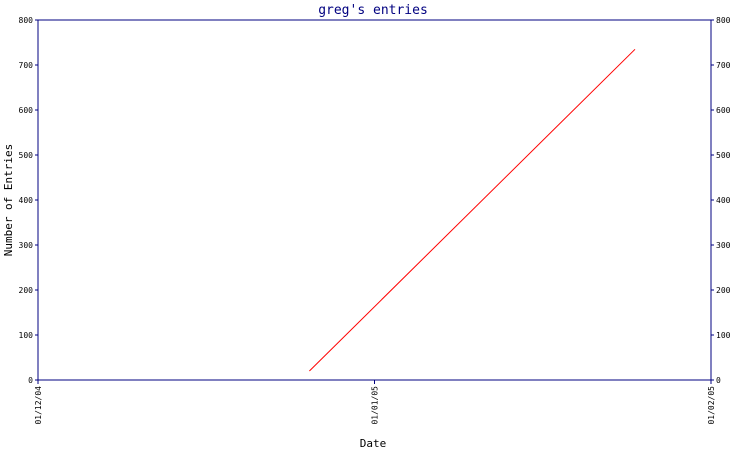  I want to click on y-tick-label-right: 600, so click(723, 110).